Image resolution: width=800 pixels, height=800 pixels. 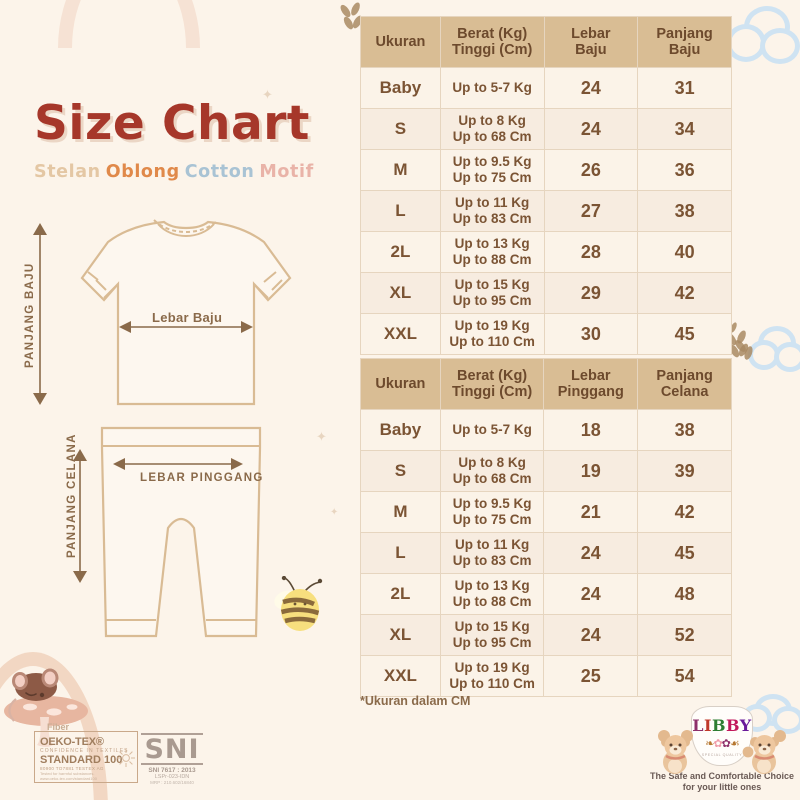 What do you see at coordinates (744, 351) in the screenshot?
I see `wheat-decoration-table-right` at bounding box center [744, 351].